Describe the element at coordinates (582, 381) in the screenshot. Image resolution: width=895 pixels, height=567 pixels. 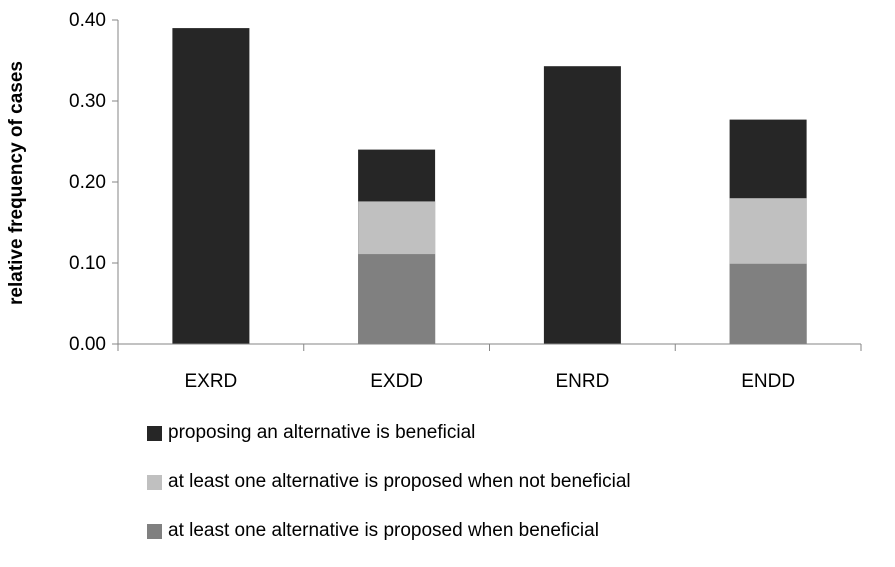
I see `x-tick-label-enrd: ENRD` at that location.